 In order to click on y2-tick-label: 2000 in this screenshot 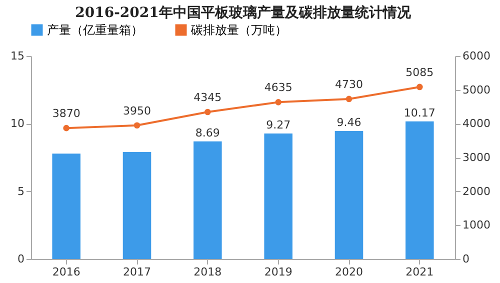, I will do `click(476, 191)`.